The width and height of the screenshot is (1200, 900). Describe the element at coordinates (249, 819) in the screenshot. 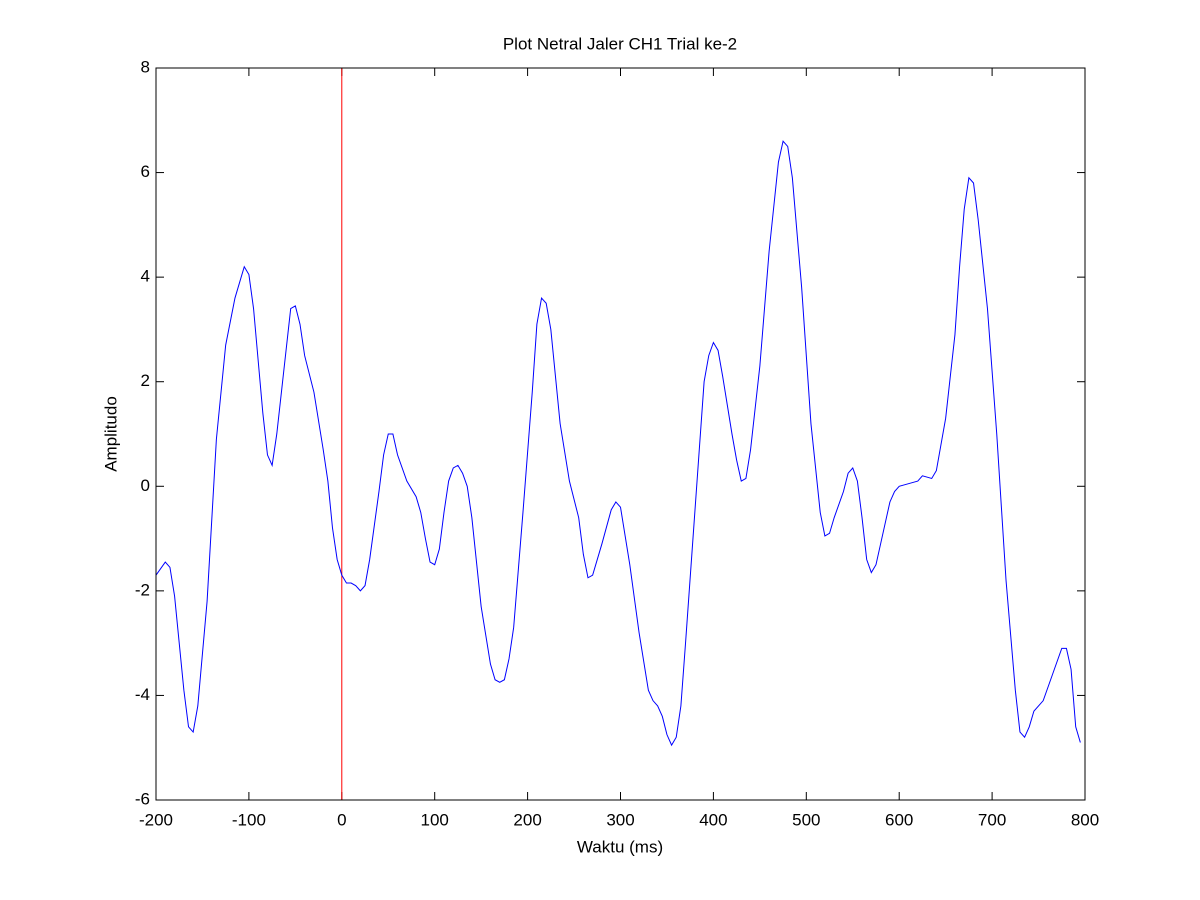

I see `x-tick-label: -100` at that location.